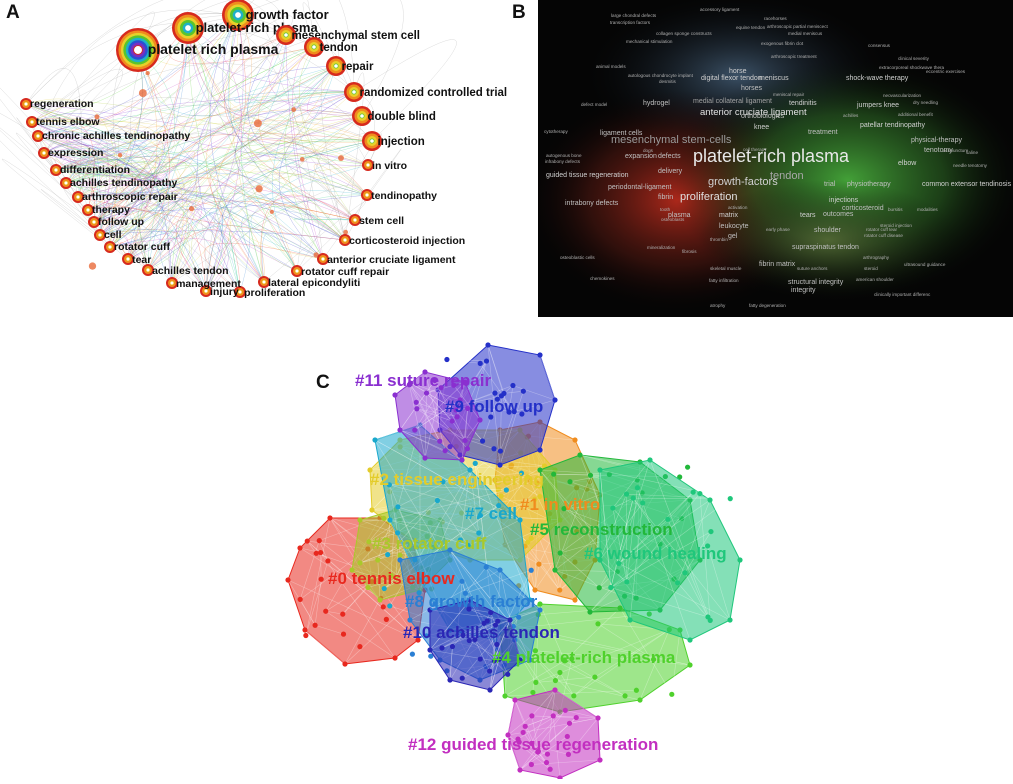 The height and width of the screenshot is (784, 1013). I want to click on density-term: bursitis, so click(895, 209).